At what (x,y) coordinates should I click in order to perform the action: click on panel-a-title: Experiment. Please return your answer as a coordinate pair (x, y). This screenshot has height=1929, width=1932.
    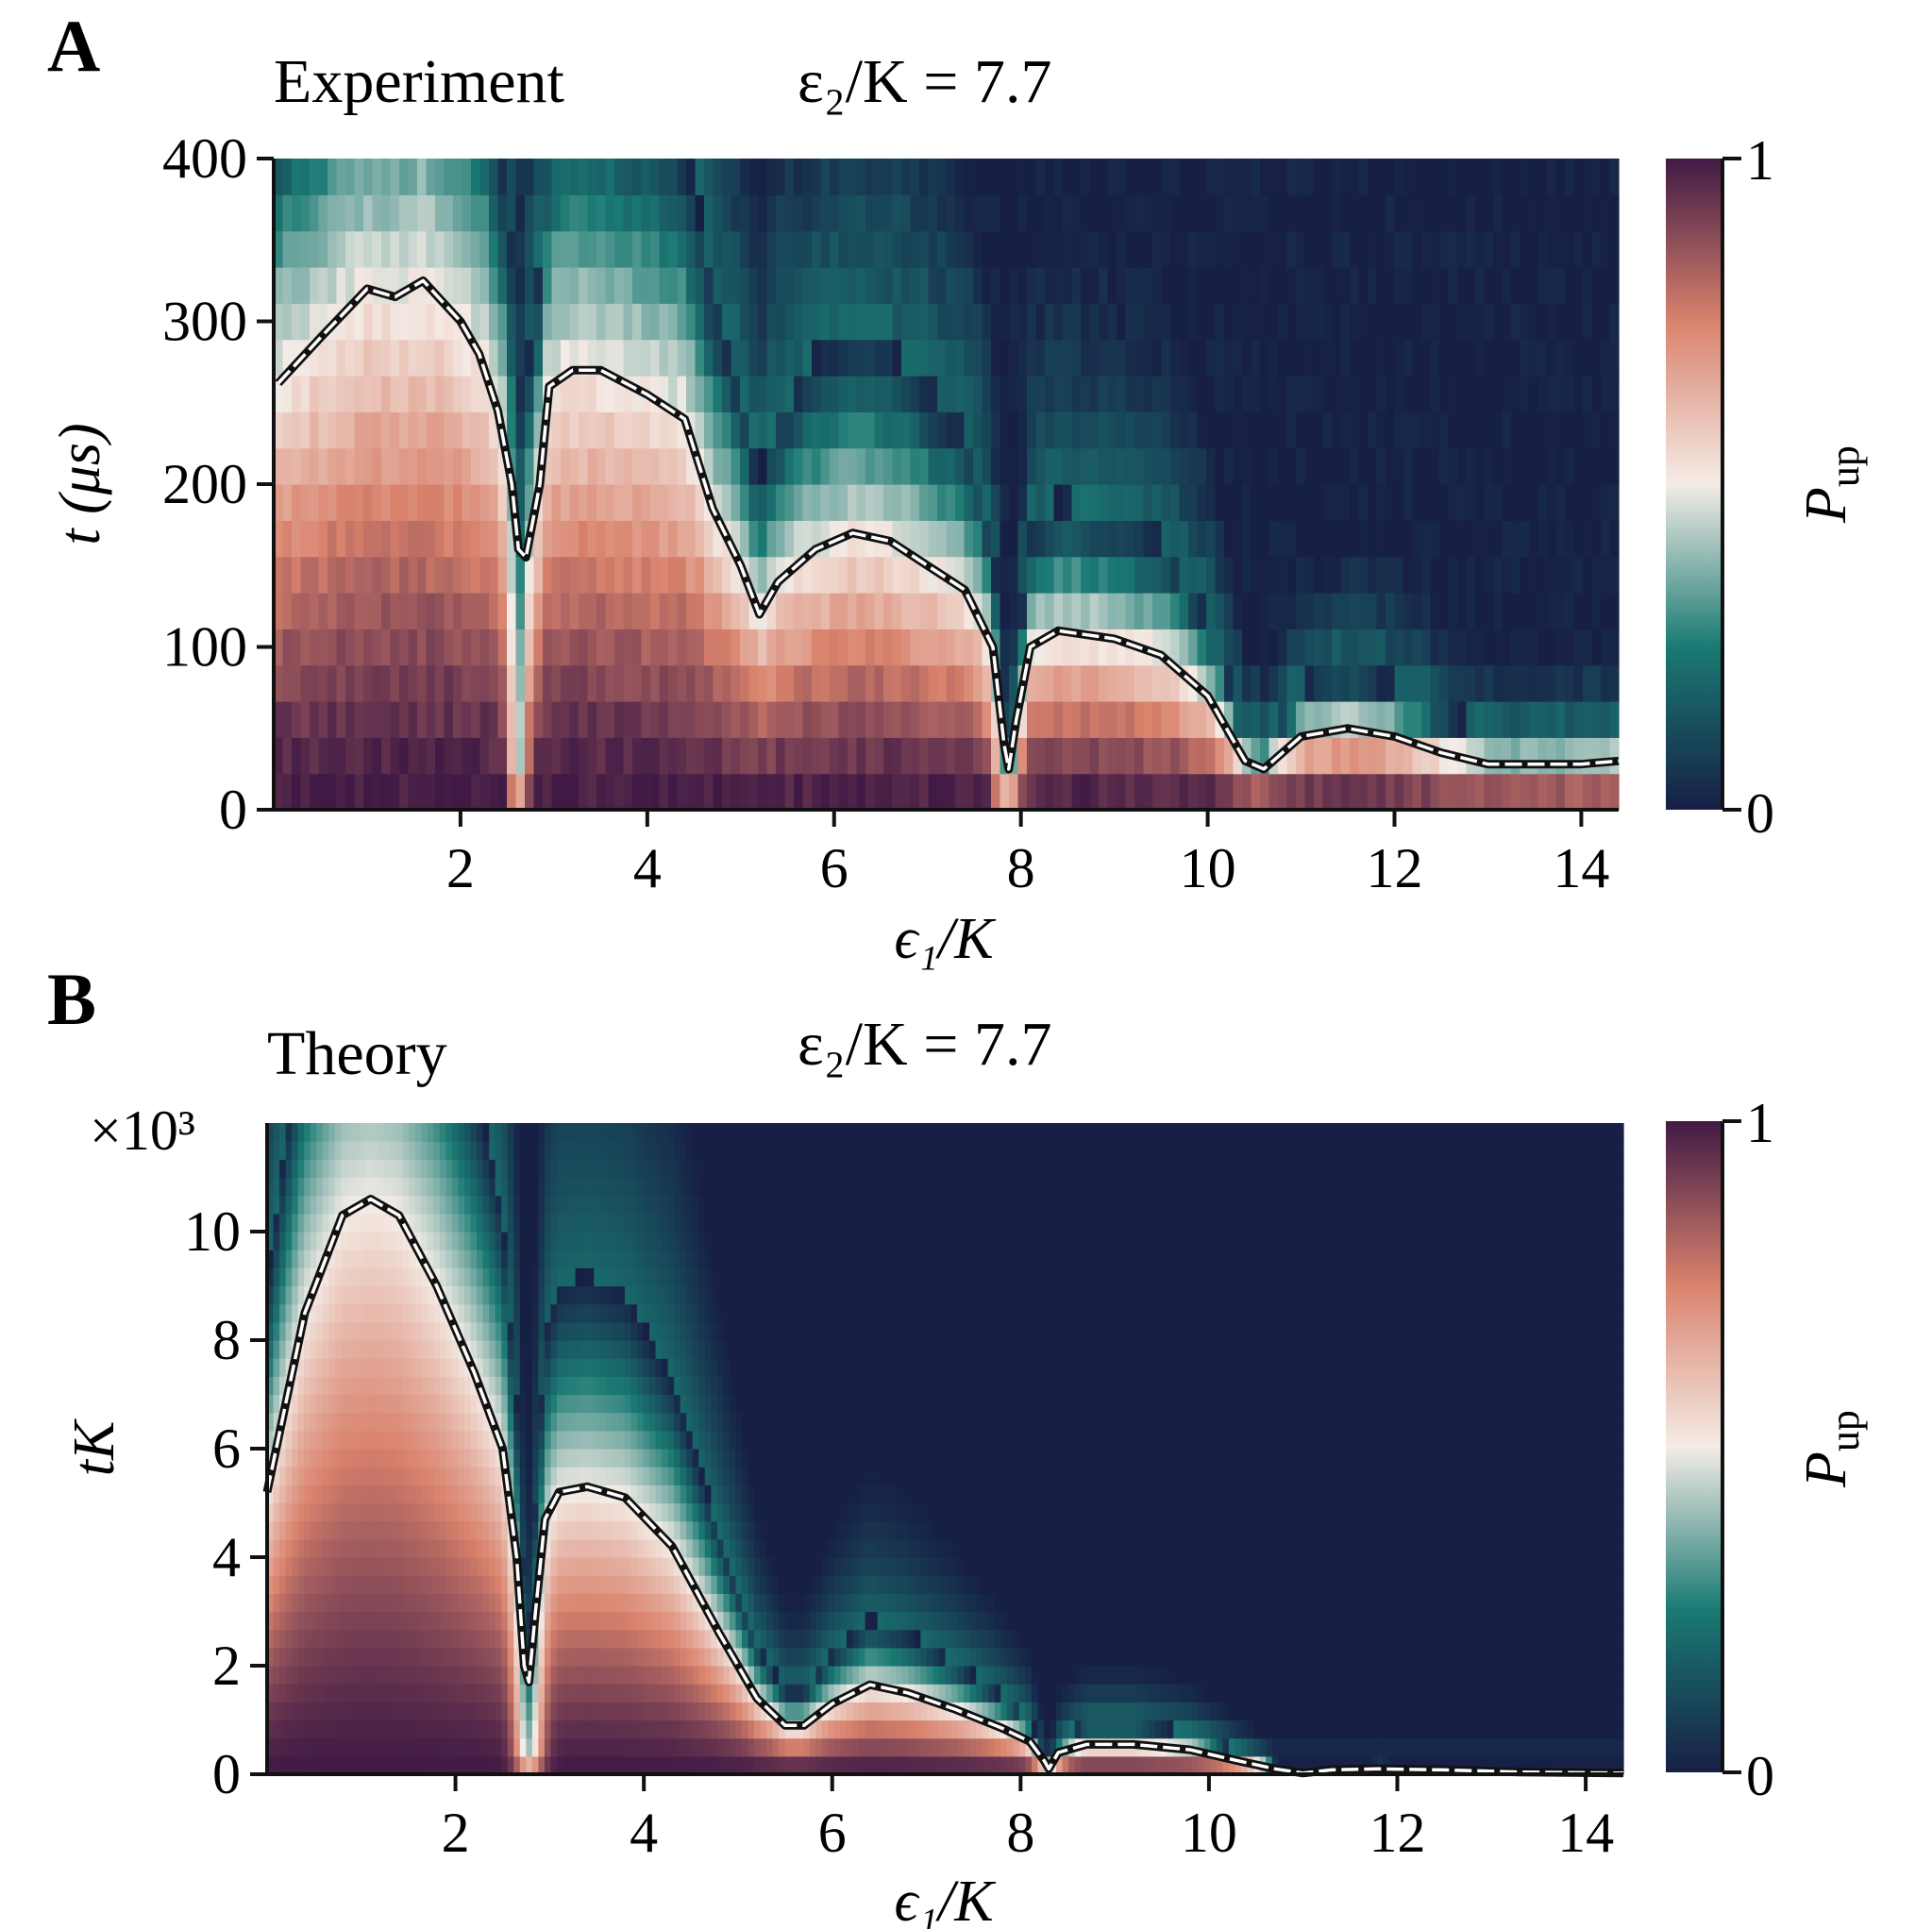
    Looking at the image, I should click on (419, 81).